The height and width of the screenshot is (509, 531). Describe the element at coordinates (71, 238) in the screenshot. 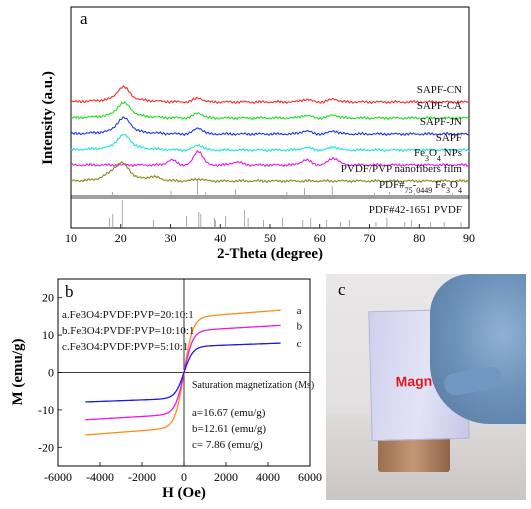

I see `xrd-x-tick-label: 10` at that location.